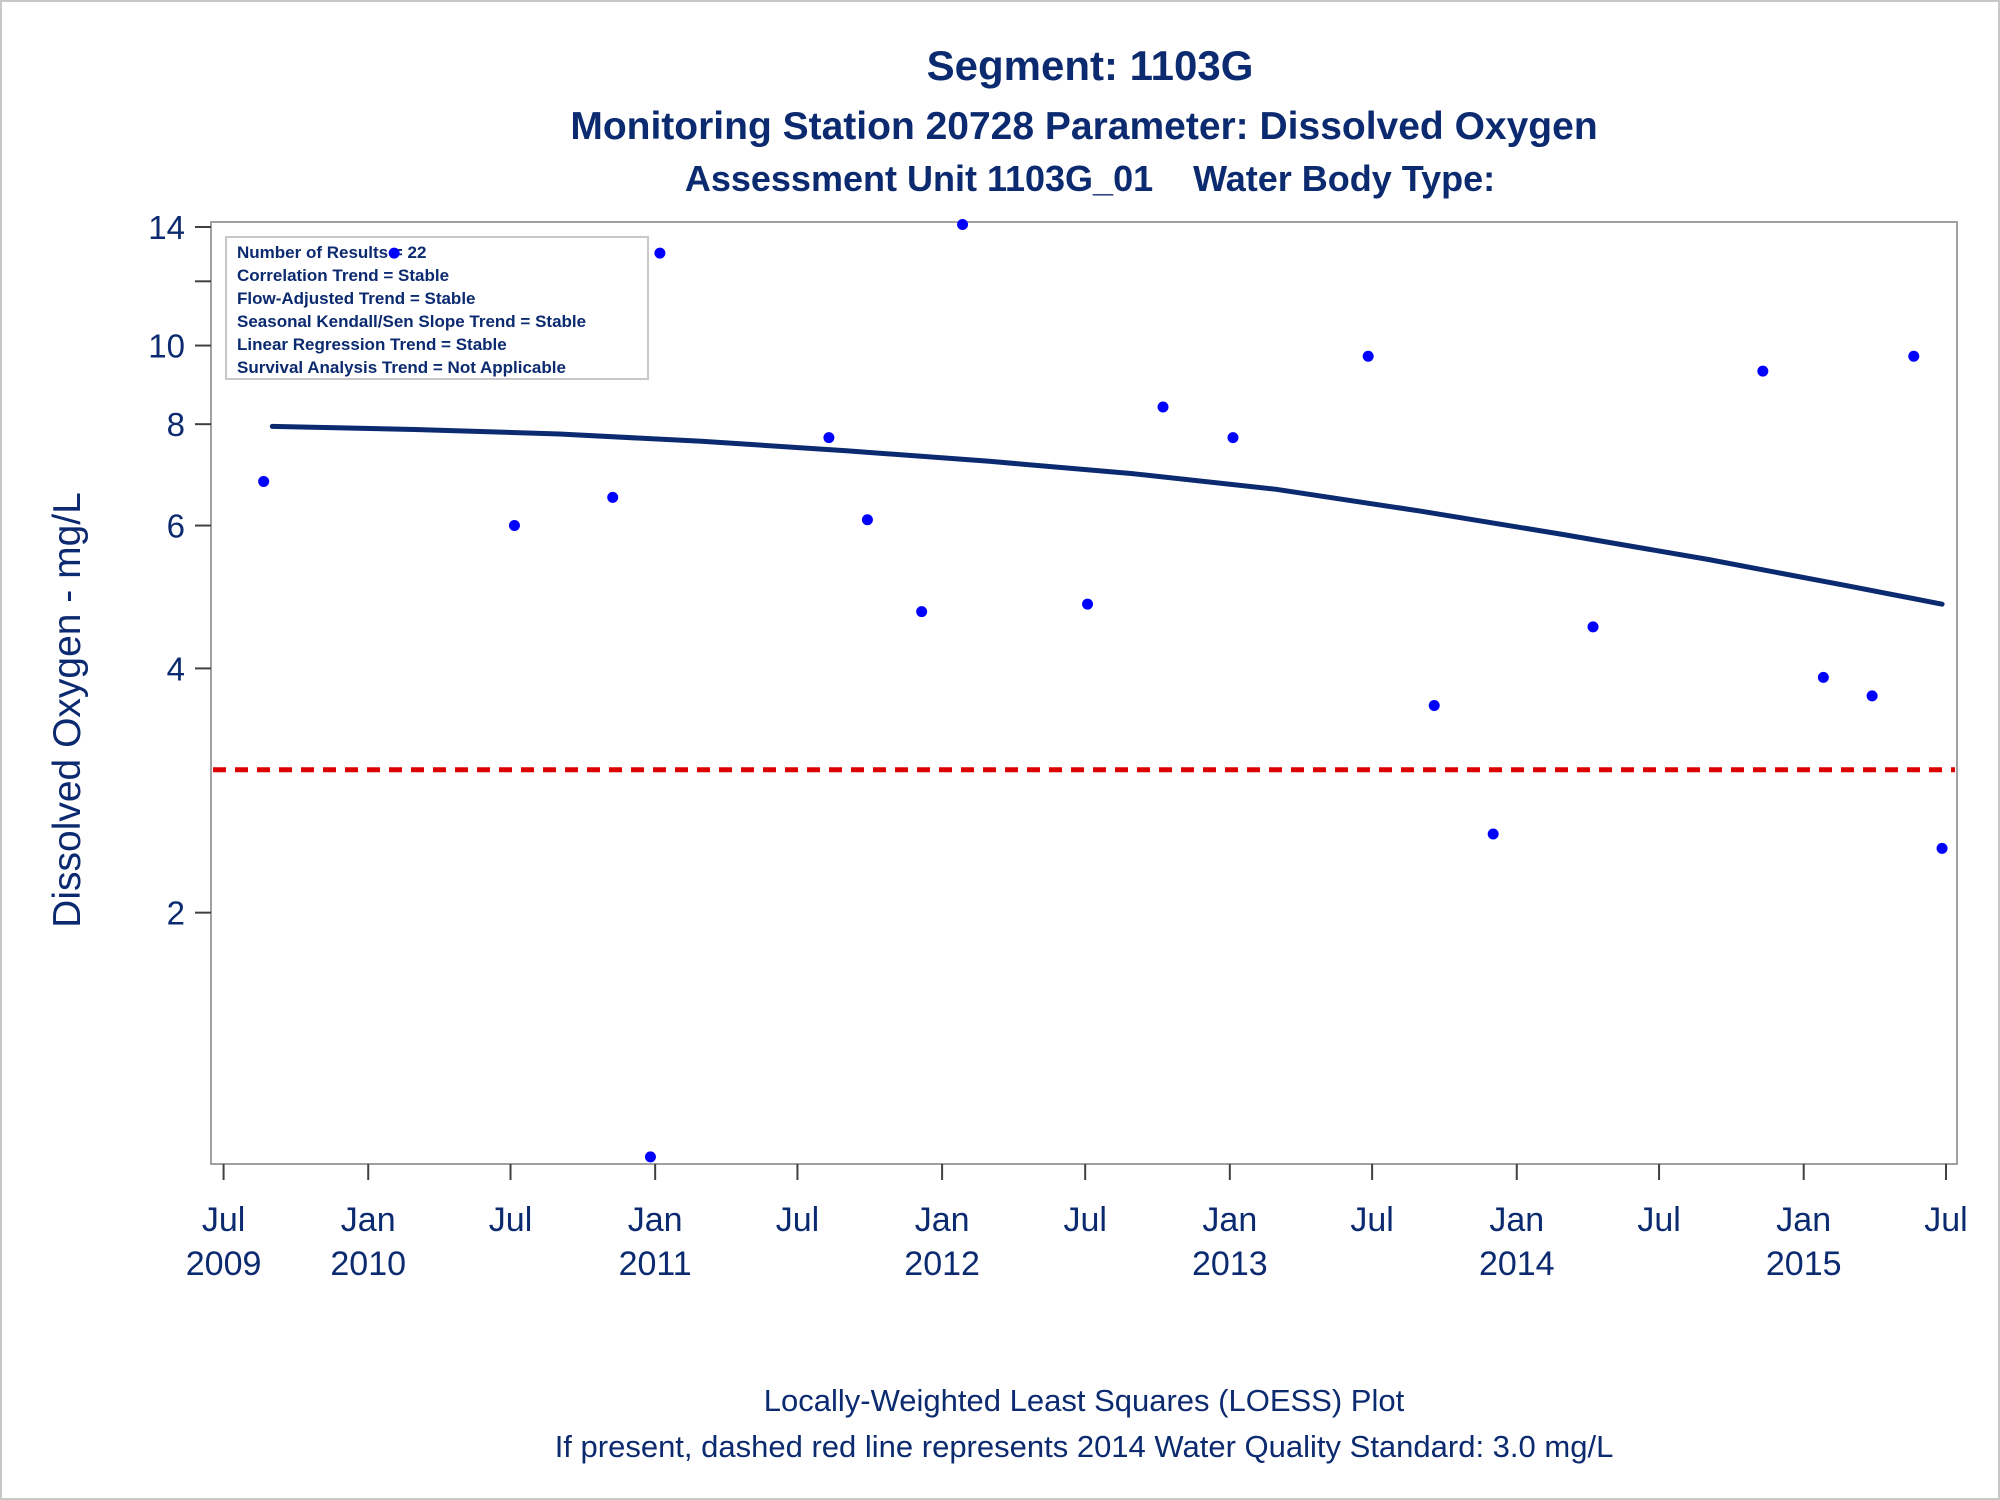  I want to click on chart-title: Segment: 1103G, so click(1090, 65).